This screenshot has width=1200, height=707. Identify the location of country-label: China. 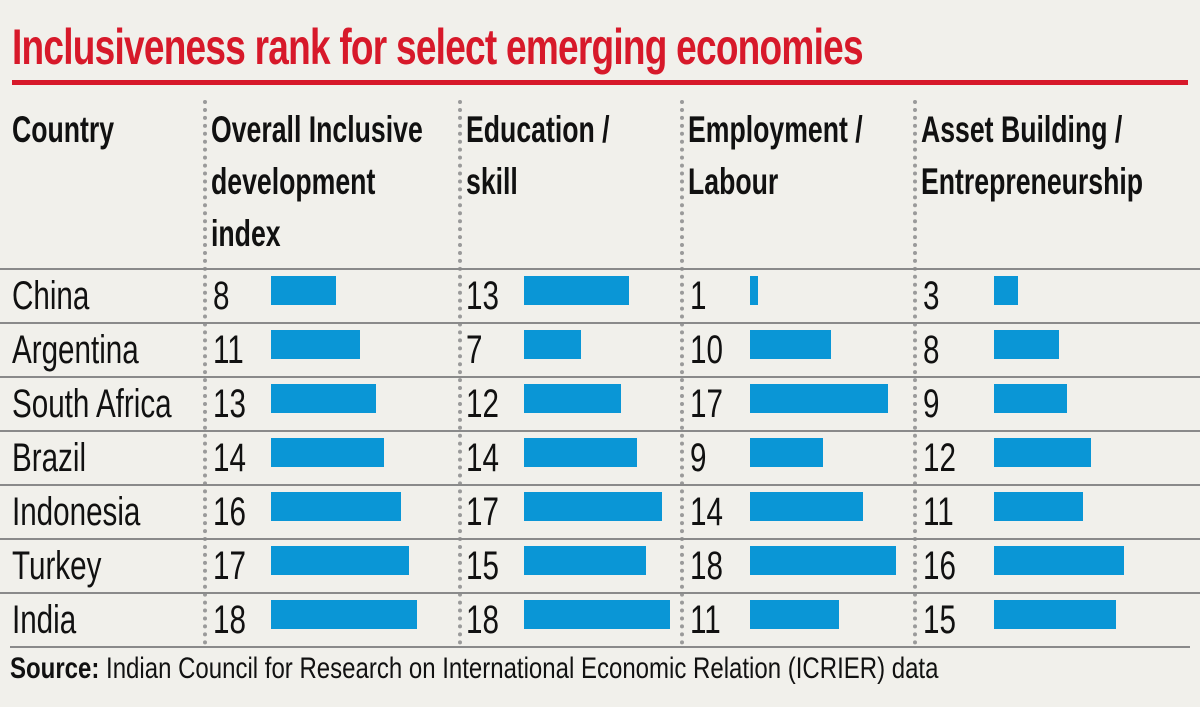
(51, 296).